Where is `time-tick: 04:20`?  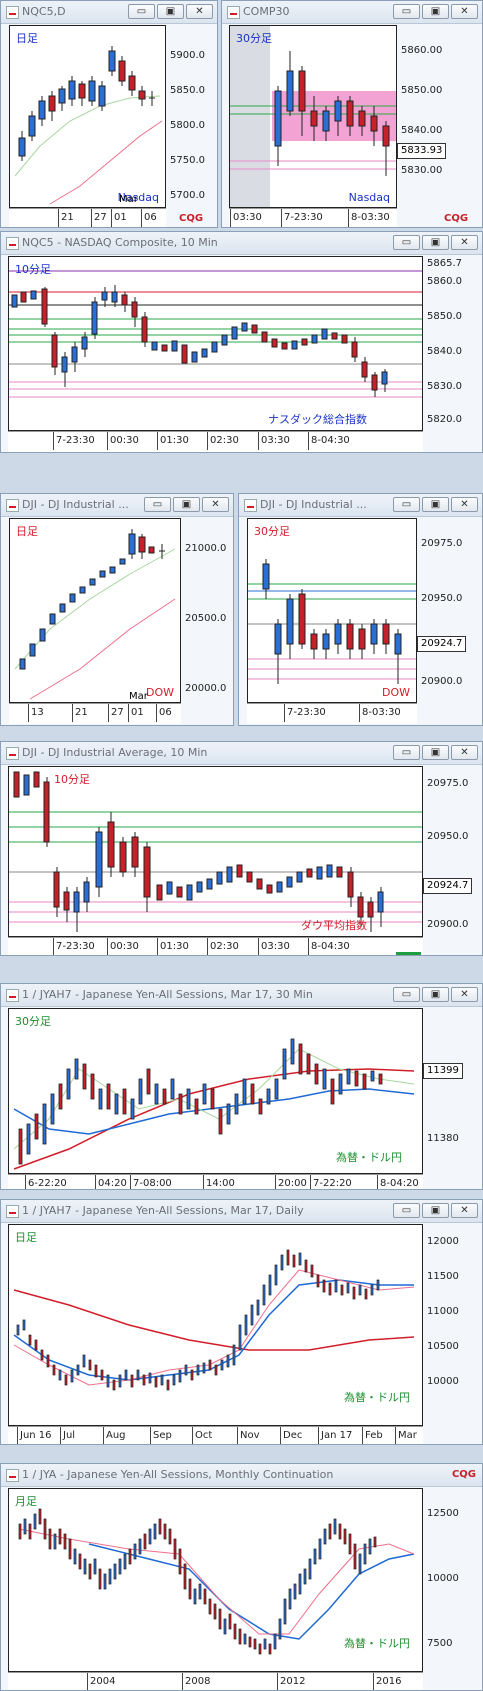
time-tick: 04:20 is located at coordinates (111, 1182).